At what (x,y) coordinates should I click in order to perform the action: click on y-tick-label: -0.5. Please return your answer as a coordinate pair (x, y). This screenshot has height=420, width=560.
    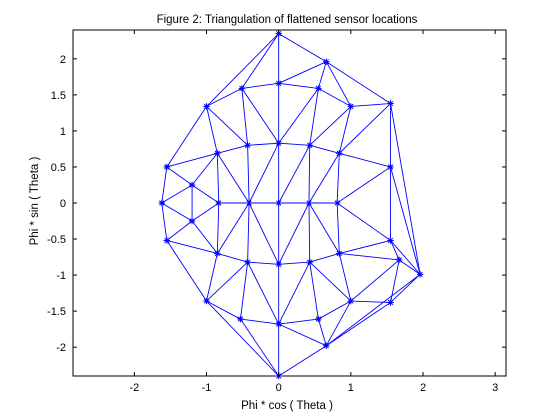
    Looking at the image, I should click on (56, 240).